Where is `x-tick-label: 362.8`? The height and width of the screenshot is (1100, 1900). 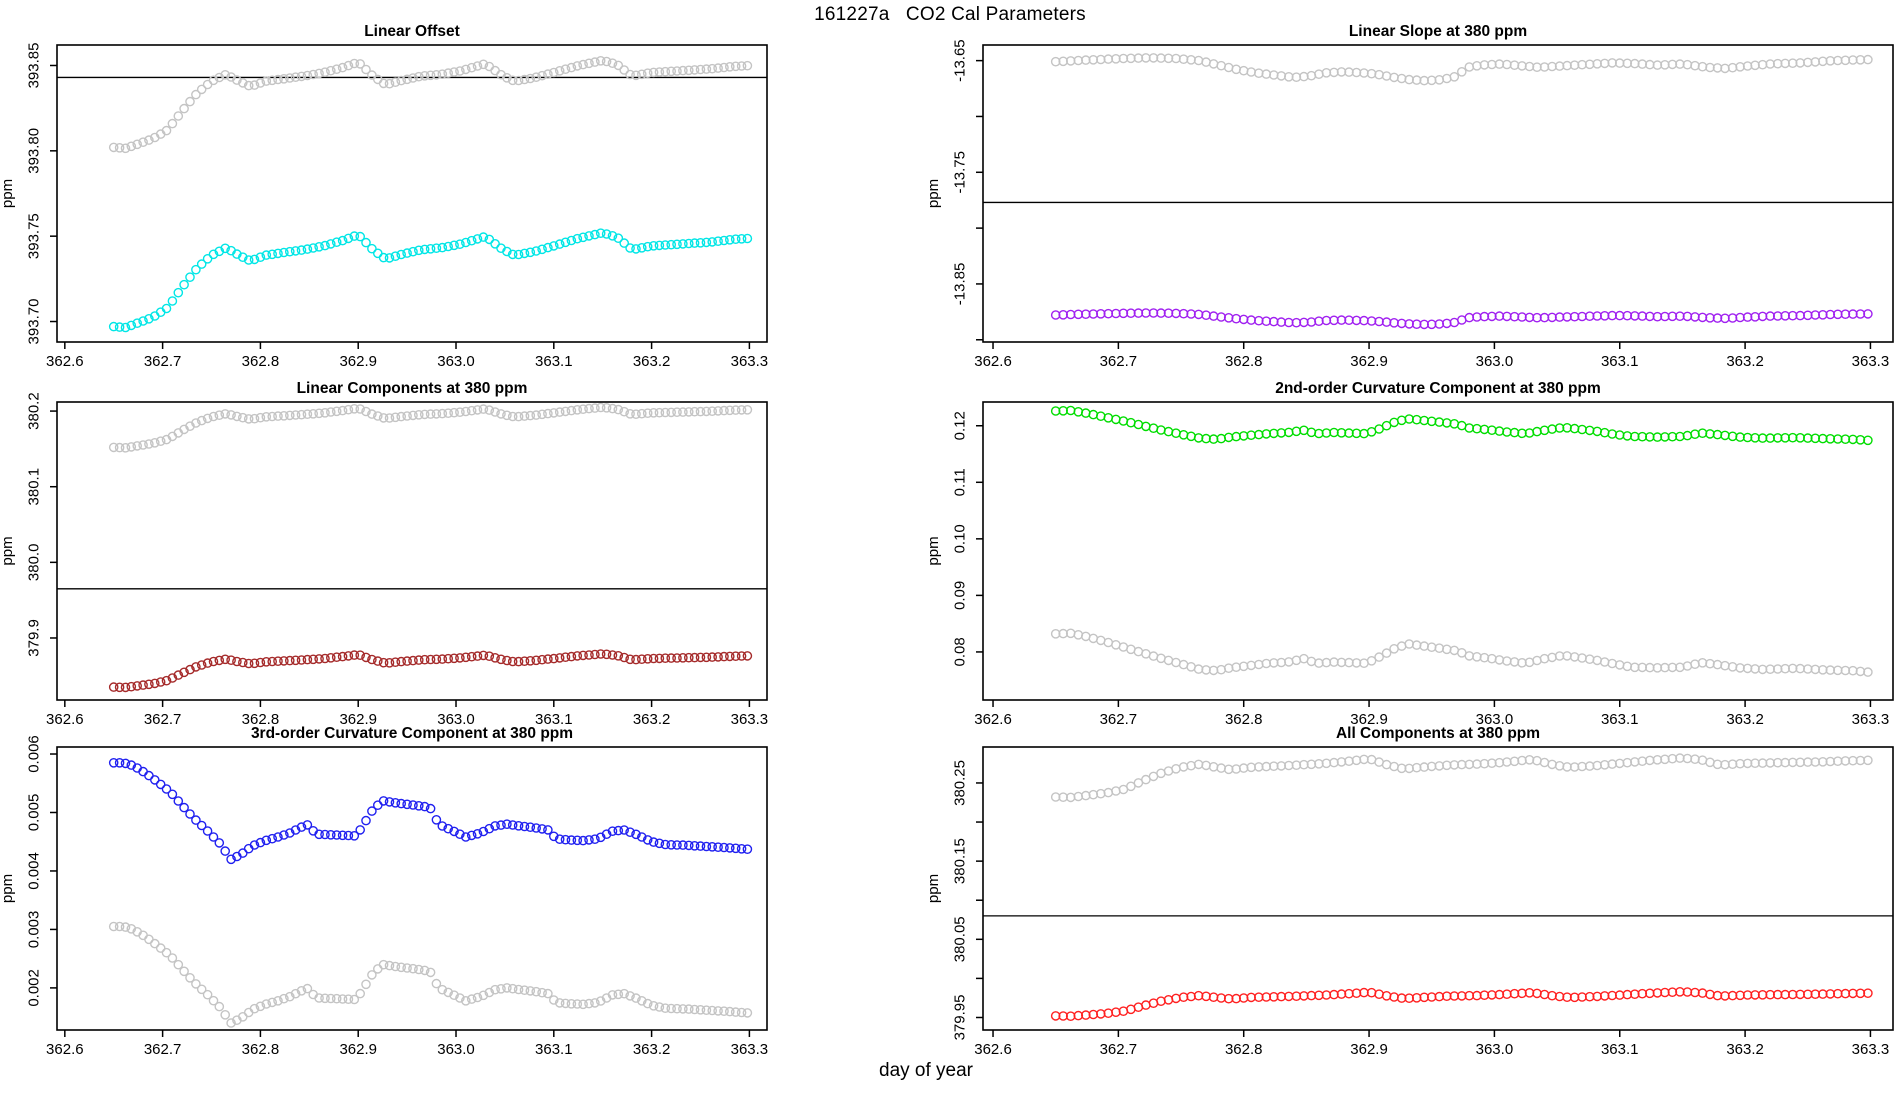
x-tick-label: 362.8 is located at coordinates (261, 361).